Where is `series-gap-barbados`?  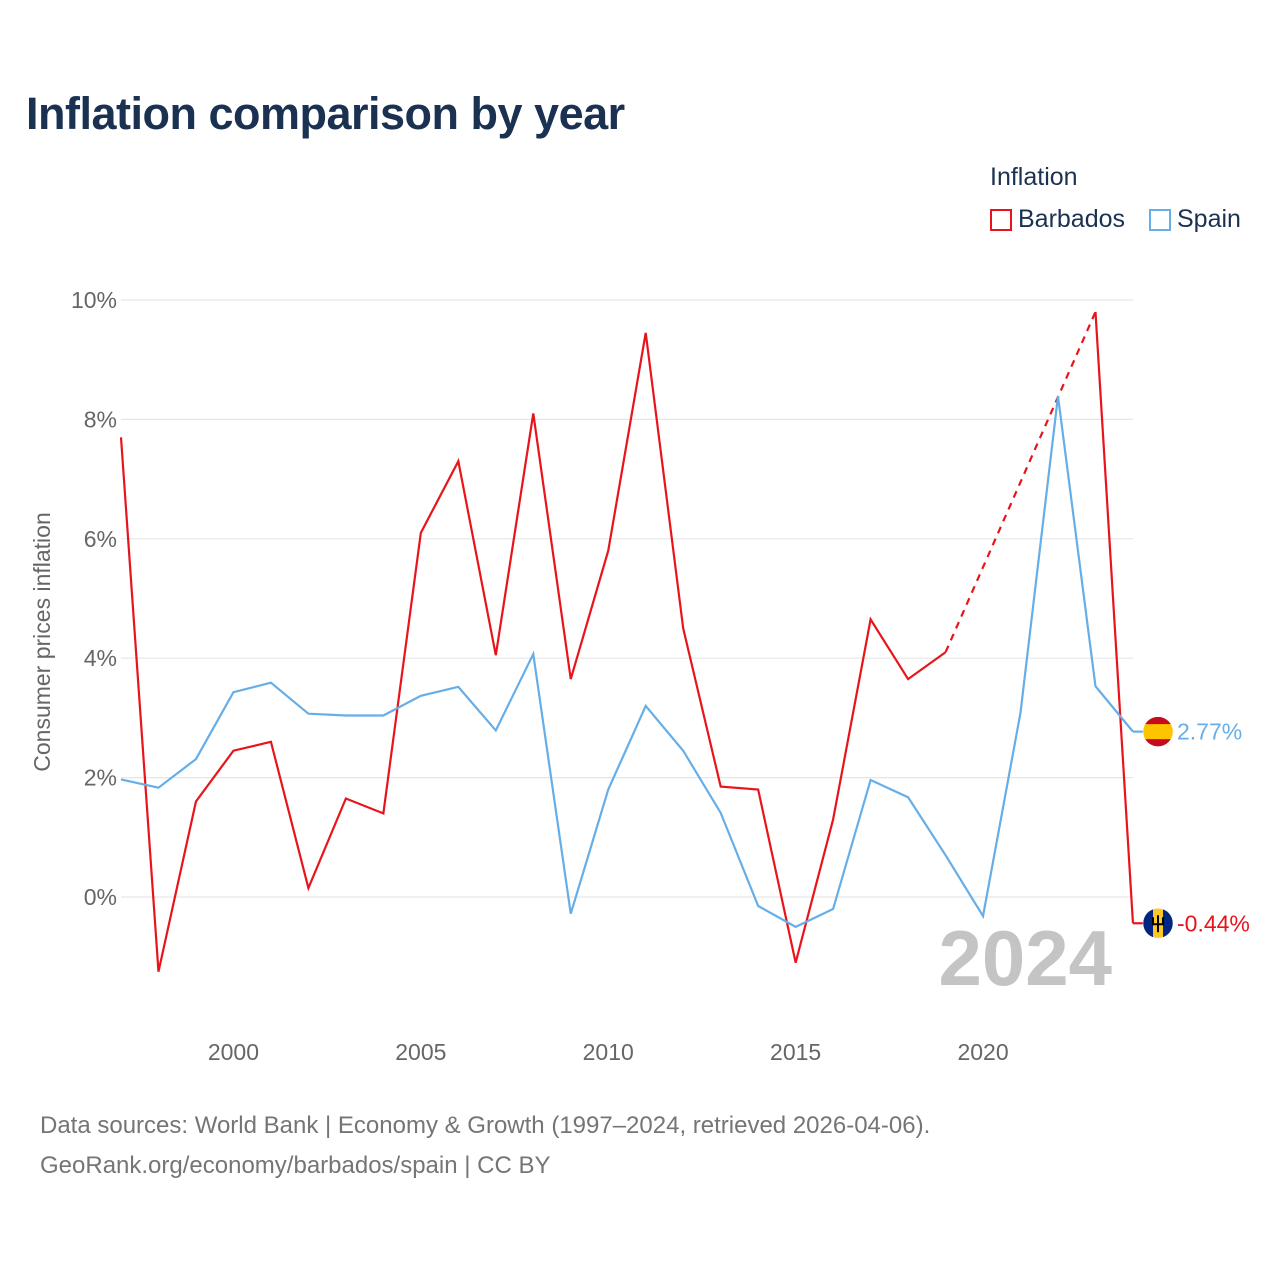
series-gap-barbados is located at coordinates (1020, 482).